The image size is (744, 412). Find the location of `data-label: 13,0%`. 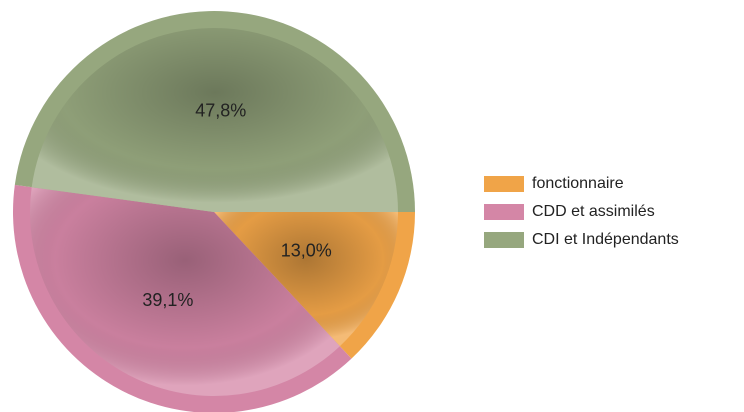

data-label: 13,0% is located at coordinates (306, 251).